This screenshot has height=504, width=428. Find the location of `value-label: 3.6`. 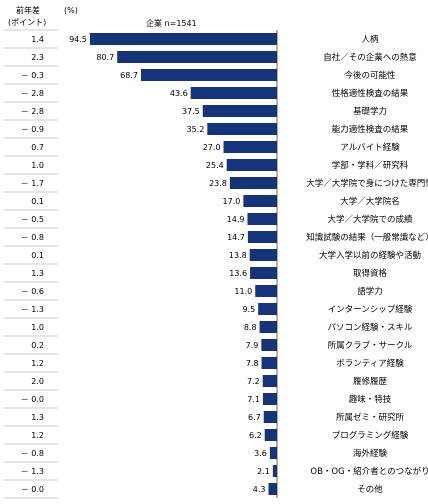

value-label: 3.6 is located at coordinates (260, 453).